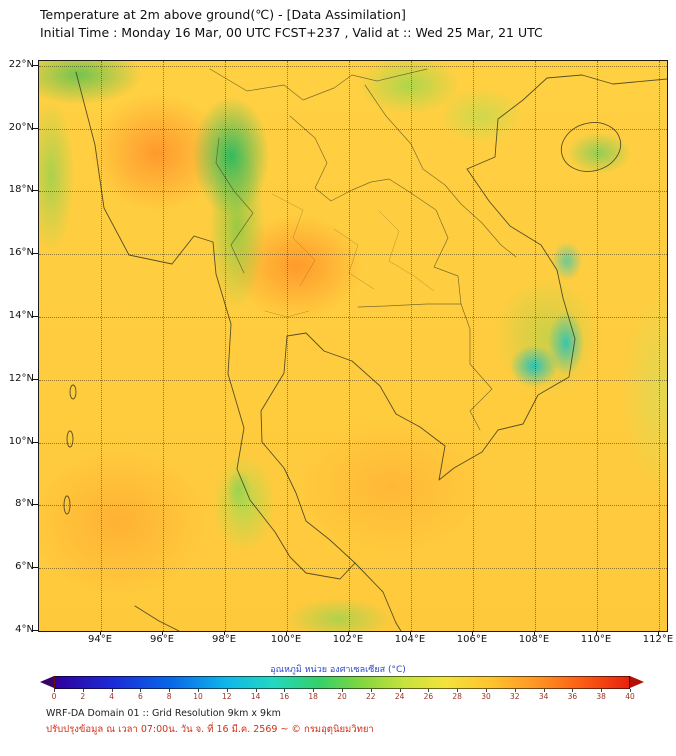 This screenshot has width=676, height=756. What do you see at coordinates (54, 696) in the screenshot?
I see `colorbar-tick-label: 0` at bounding box center [54, 696].